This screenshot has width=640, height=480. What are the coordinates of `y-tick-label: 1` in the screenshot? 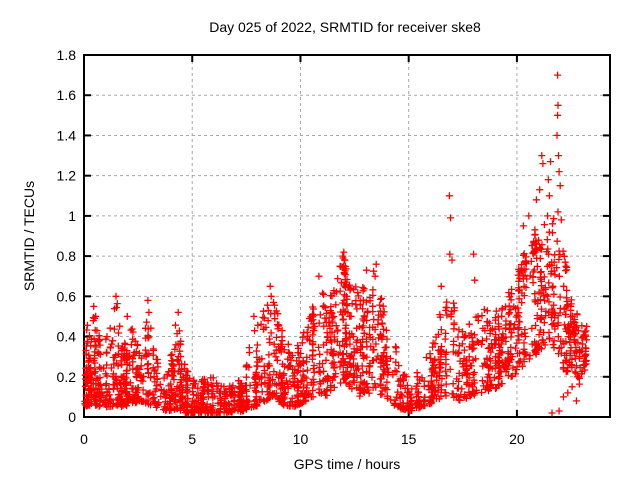 It's located at (72, 216).